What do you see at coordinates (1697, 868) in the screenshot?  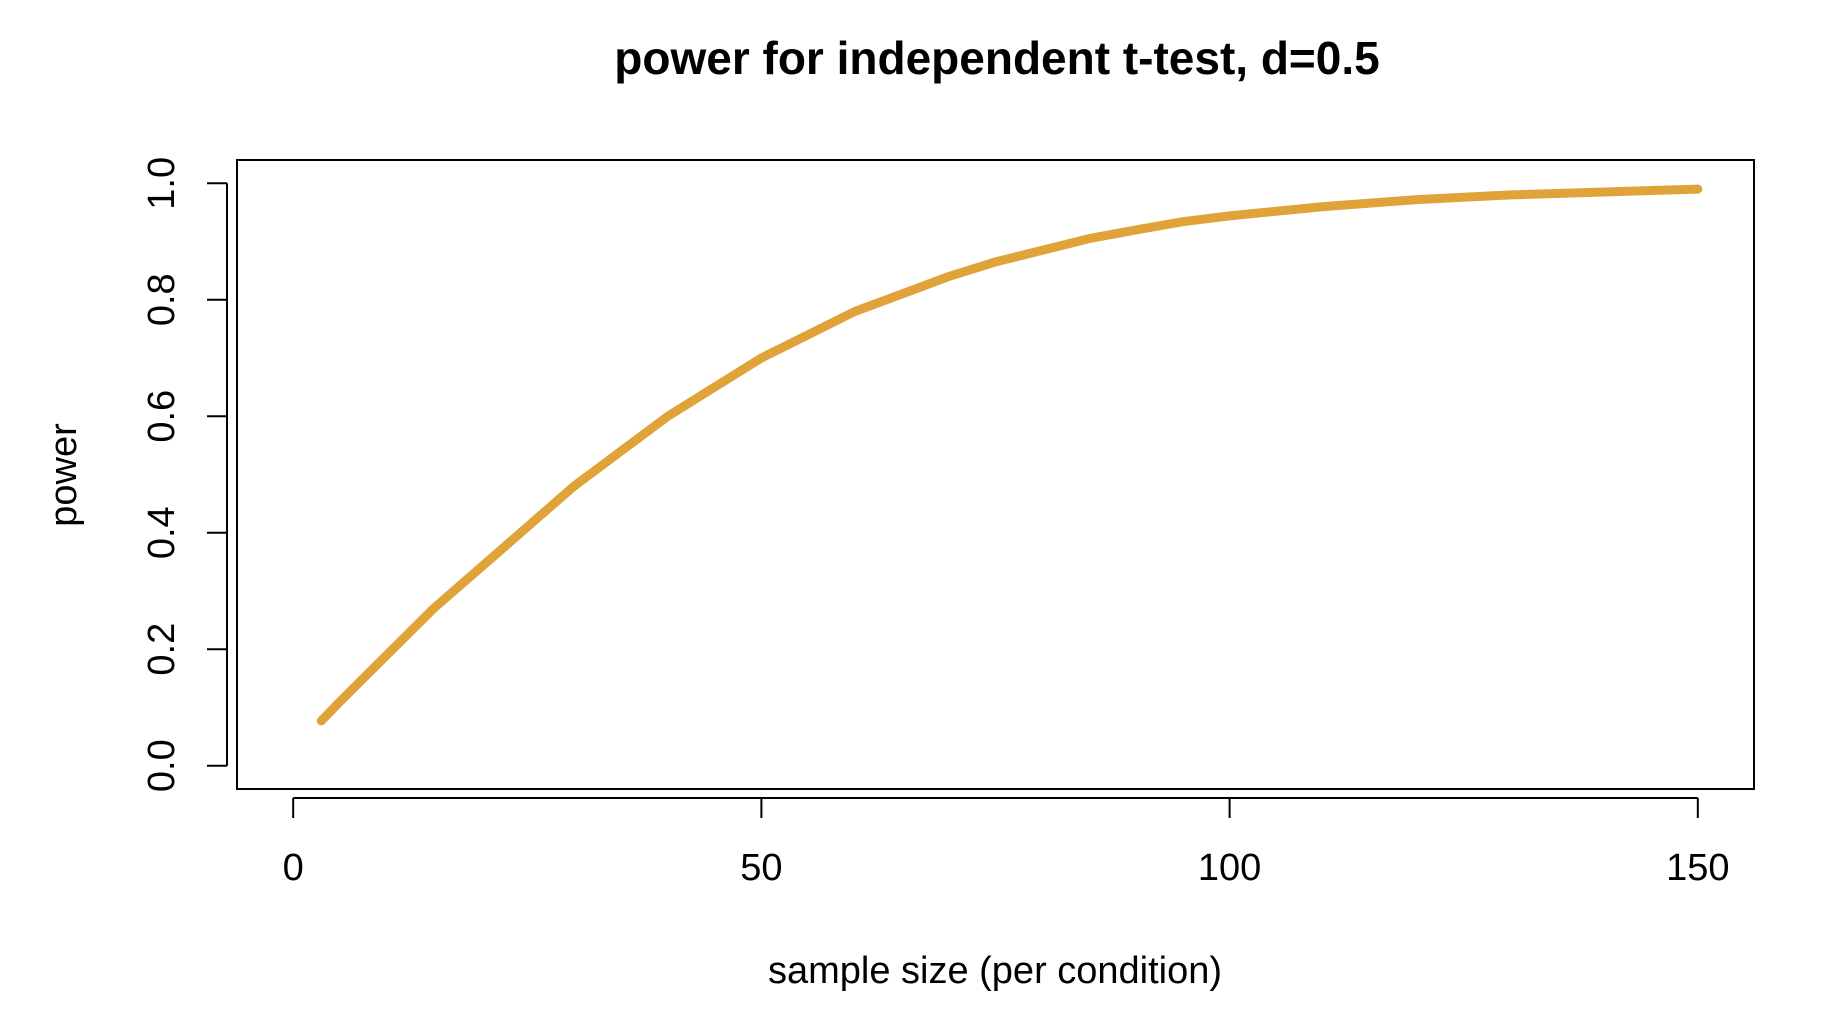 I see `x-tick-label: 150` at bounding box center [1697, 868].